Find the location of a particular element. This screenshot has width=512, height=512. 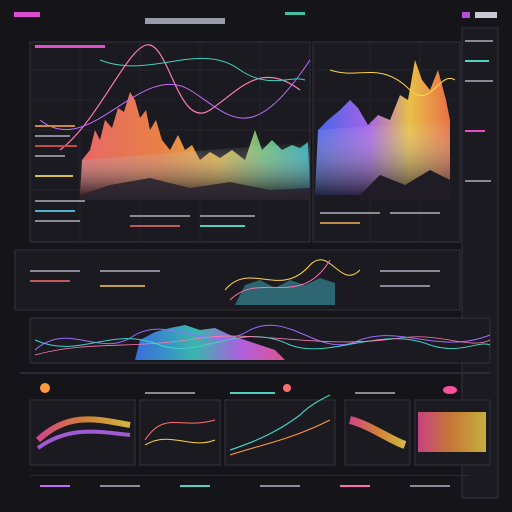

middle-chart is located at coordinates (235, 282).